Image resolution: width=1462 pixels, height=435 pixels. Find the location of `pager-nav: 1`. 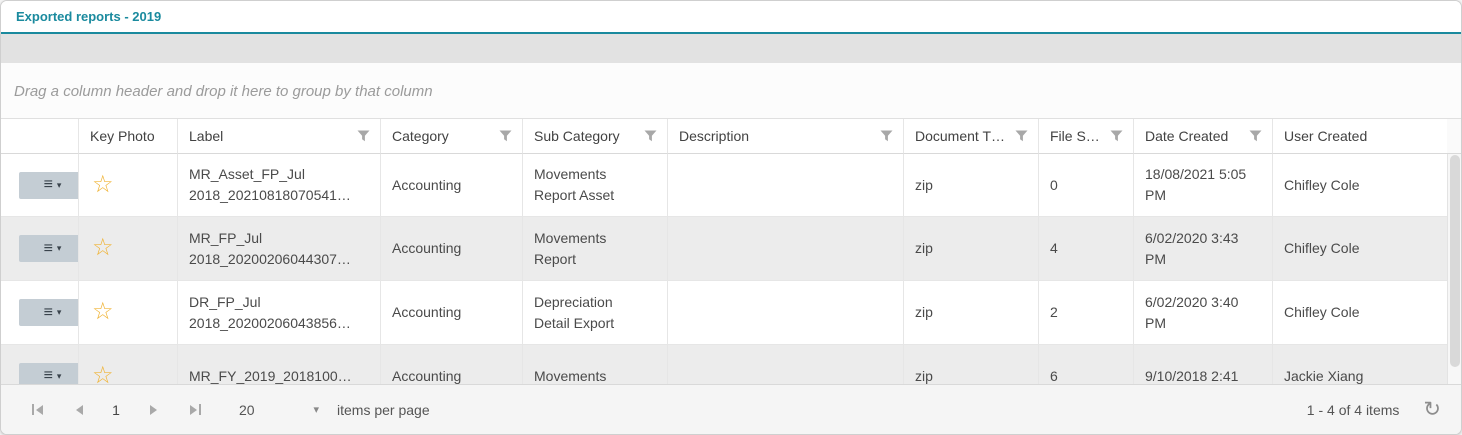

pager-nav: 1 is located at coordinates (116, 410).